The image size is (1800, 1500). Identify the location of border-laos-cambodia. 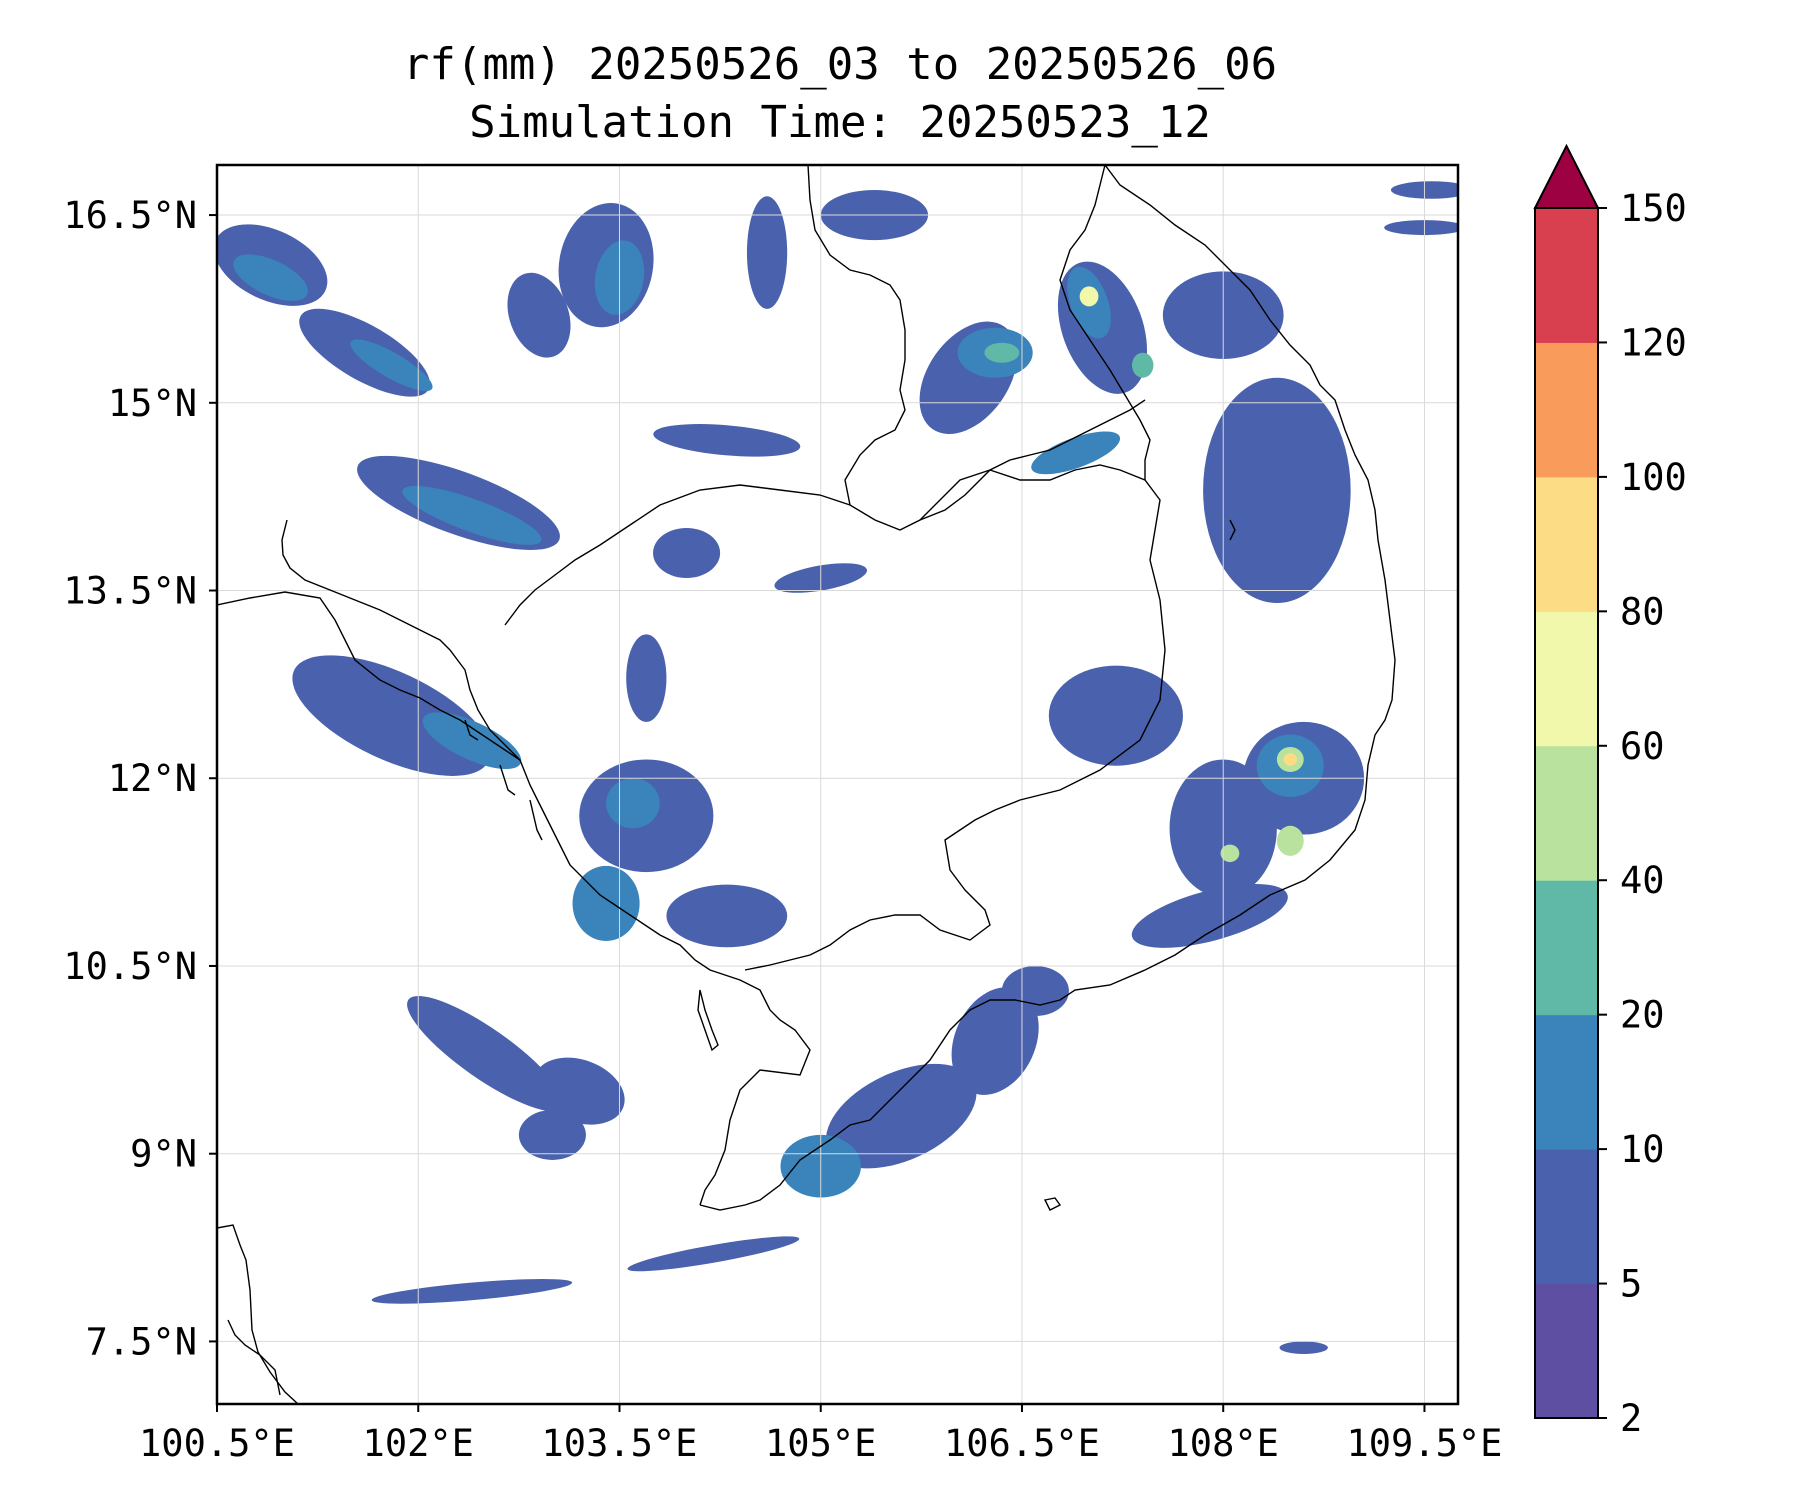
(1032, 460).